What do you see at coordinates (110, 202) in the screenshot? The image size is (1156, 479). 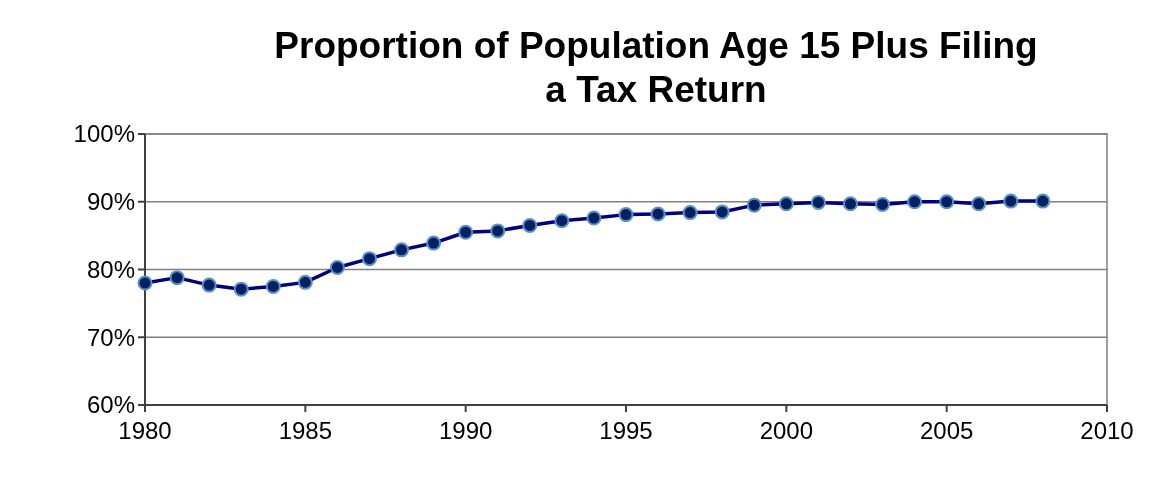 I see `y-tick-label: 90%` at bounding box center [110, 202].